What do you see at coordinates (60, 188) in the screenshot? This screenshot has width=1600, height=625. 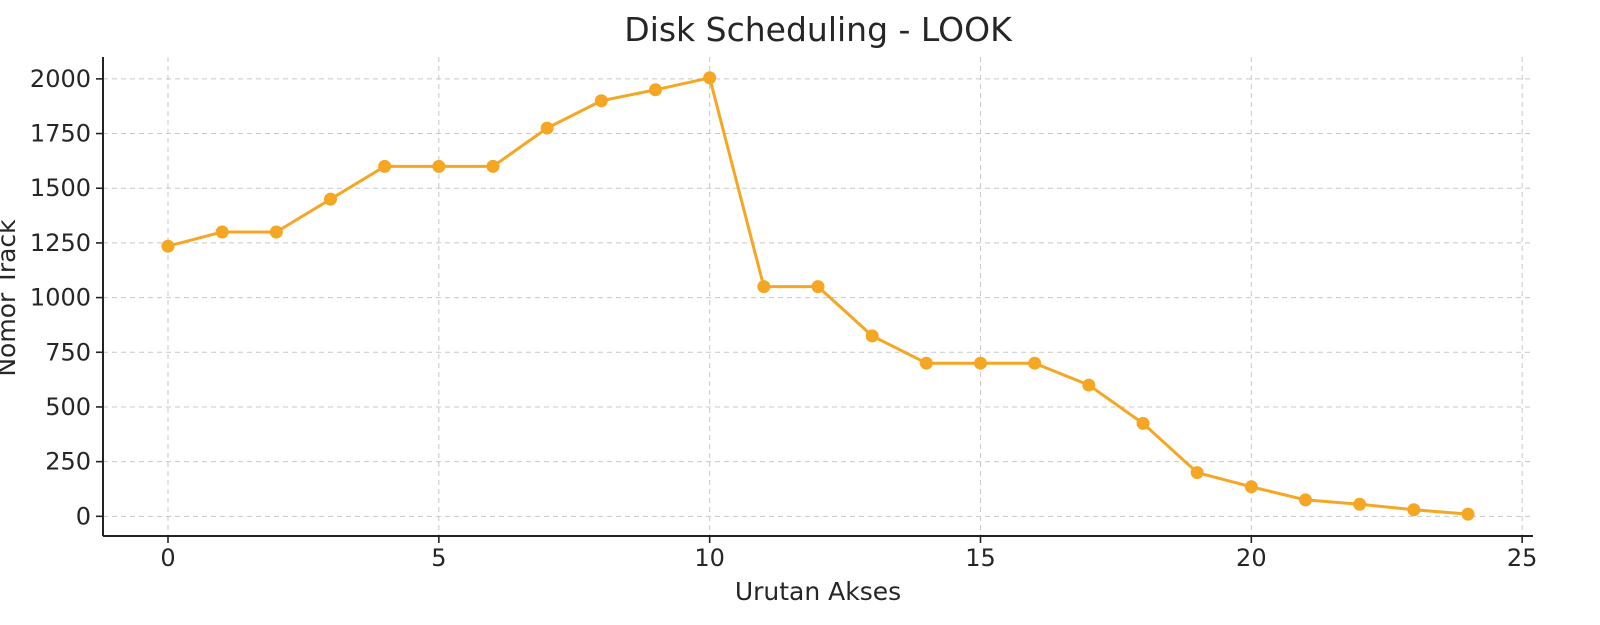 I see `y-tick-label-1500: 1500` at bounding box center [60, 188].